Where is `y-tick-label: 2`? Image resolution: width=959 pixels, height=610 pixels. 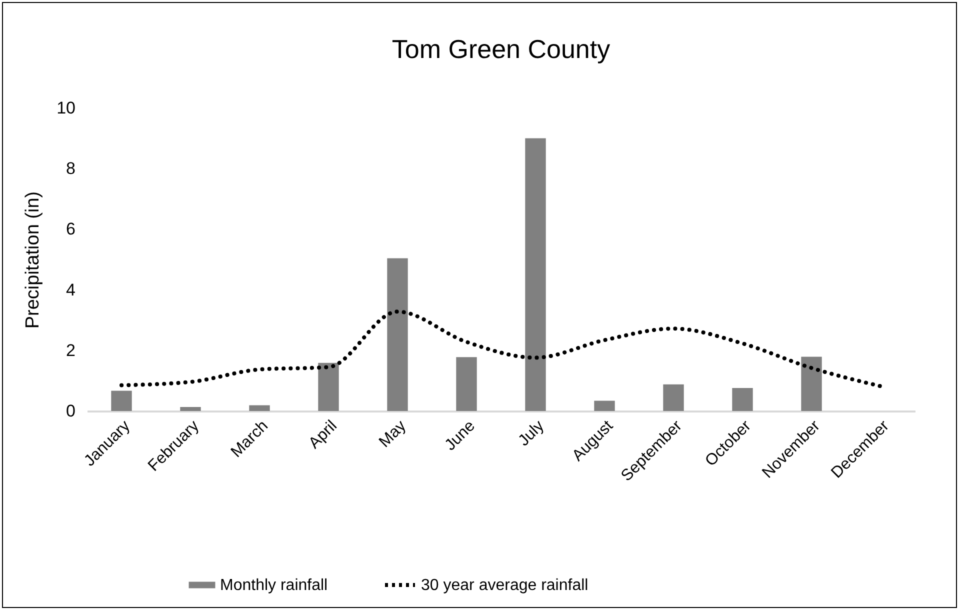
y-tick-label: 2 is located at coordinates (71, 350).